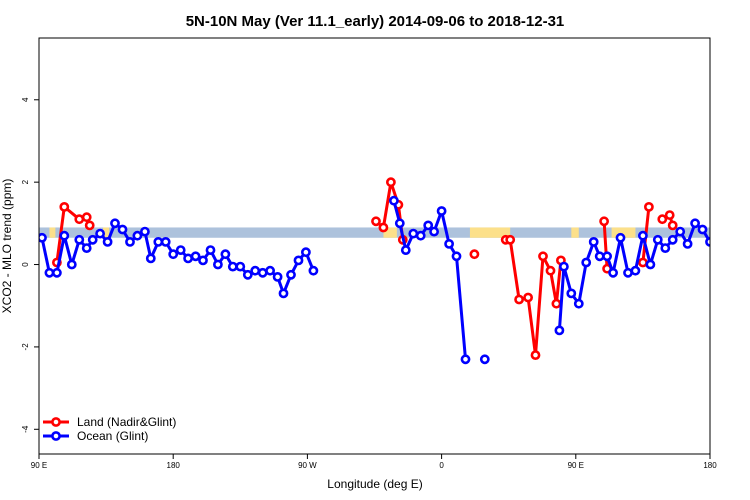 The image size is (750, 500). I want to click on legend-label: Land (Nadir&Glint), so click(126, 422).